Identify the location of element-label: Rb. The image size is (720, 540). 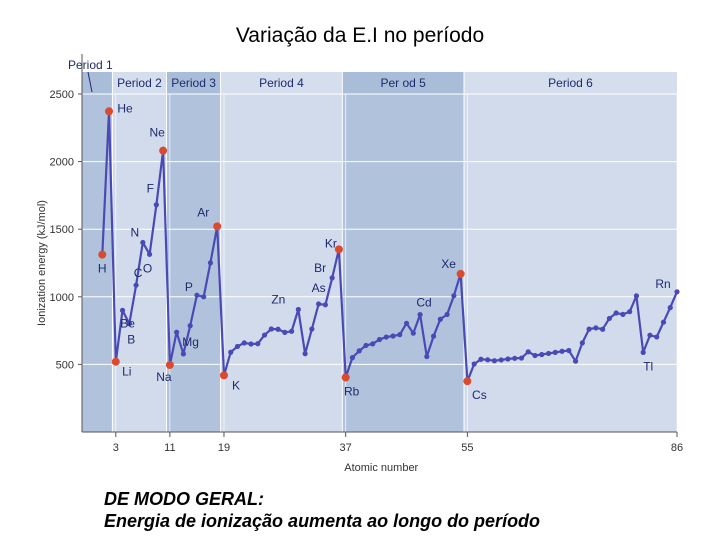
(352, 392).